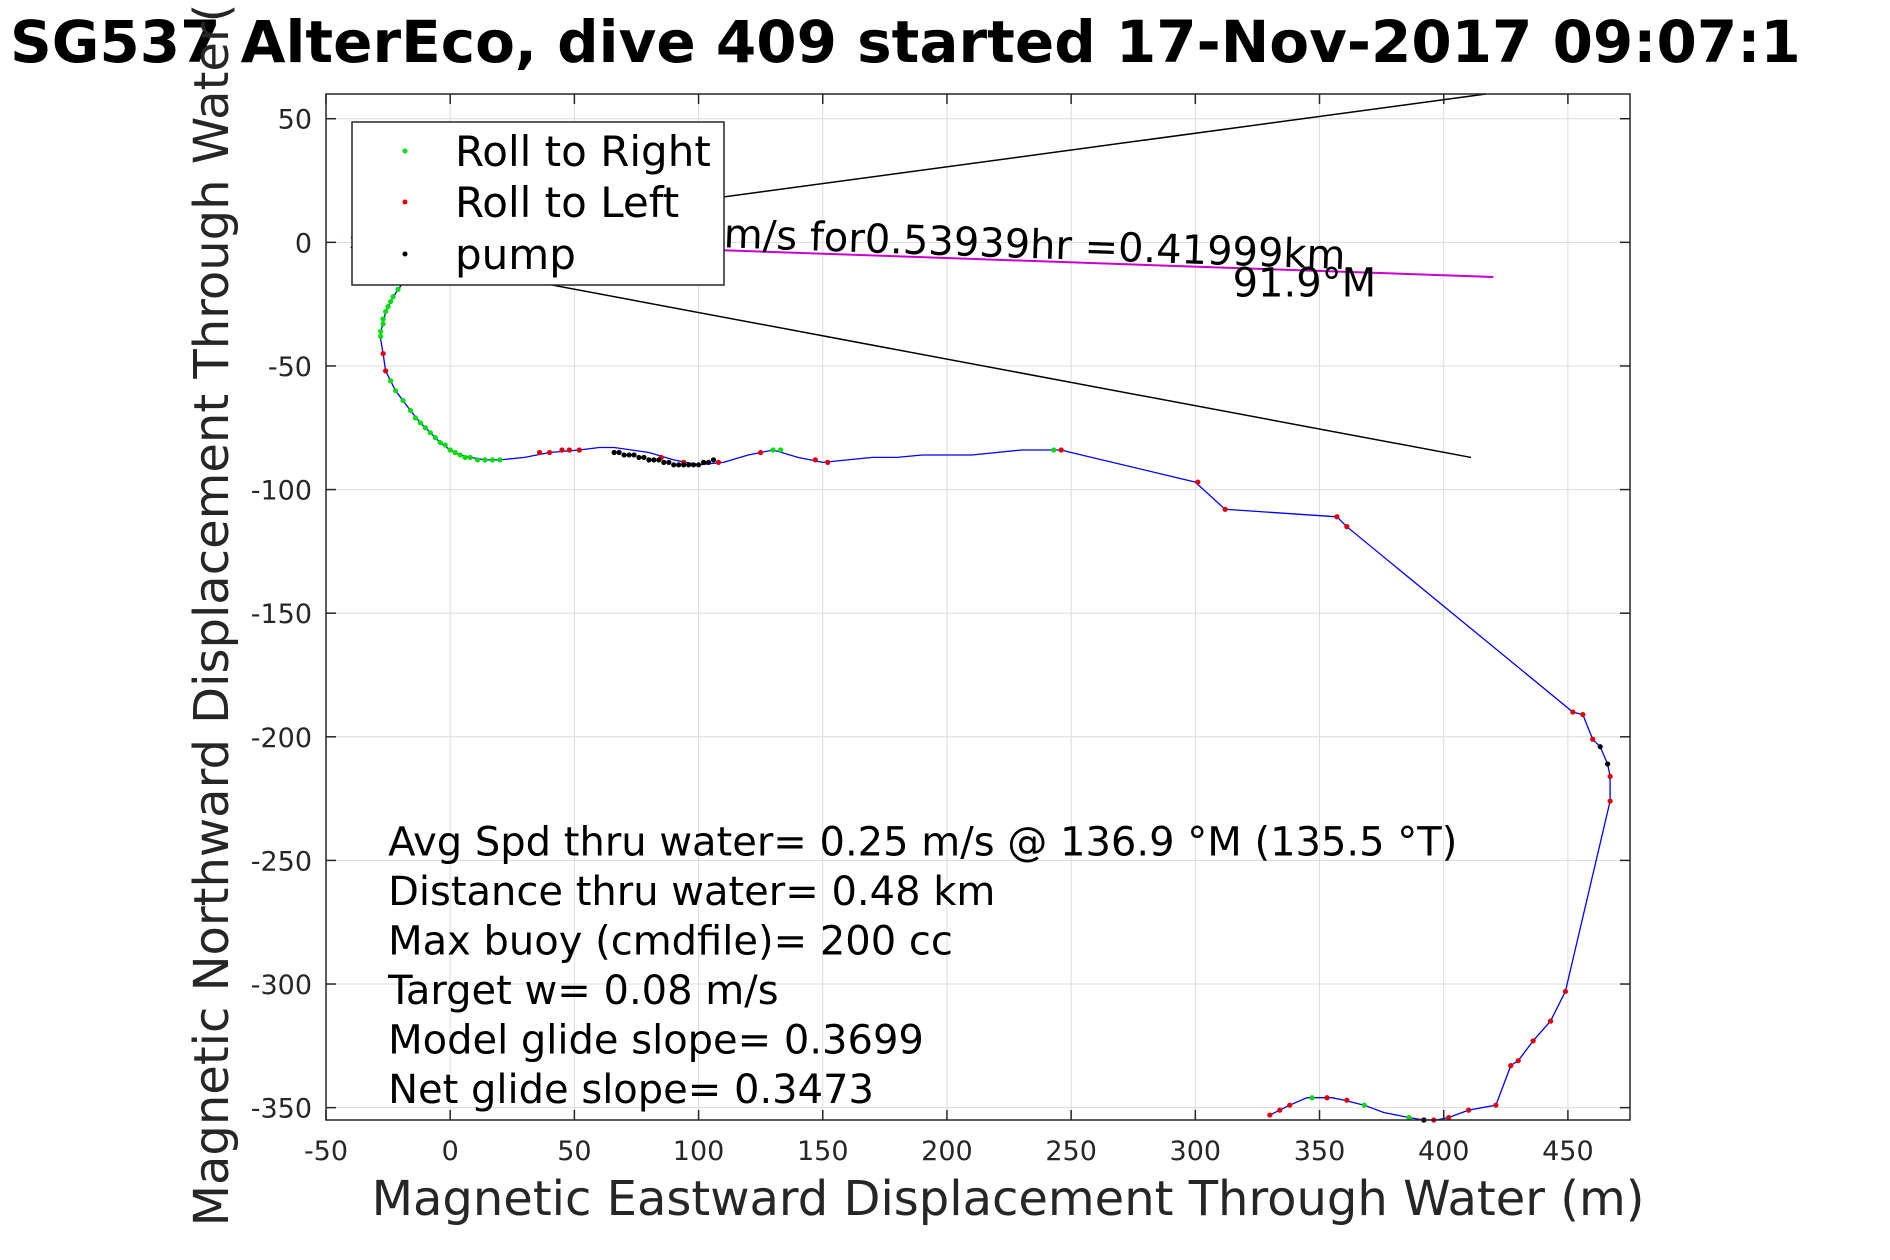 The image size is (1890, 1260). I want to click on y-tick-label-1: 0, so click(303, 243).